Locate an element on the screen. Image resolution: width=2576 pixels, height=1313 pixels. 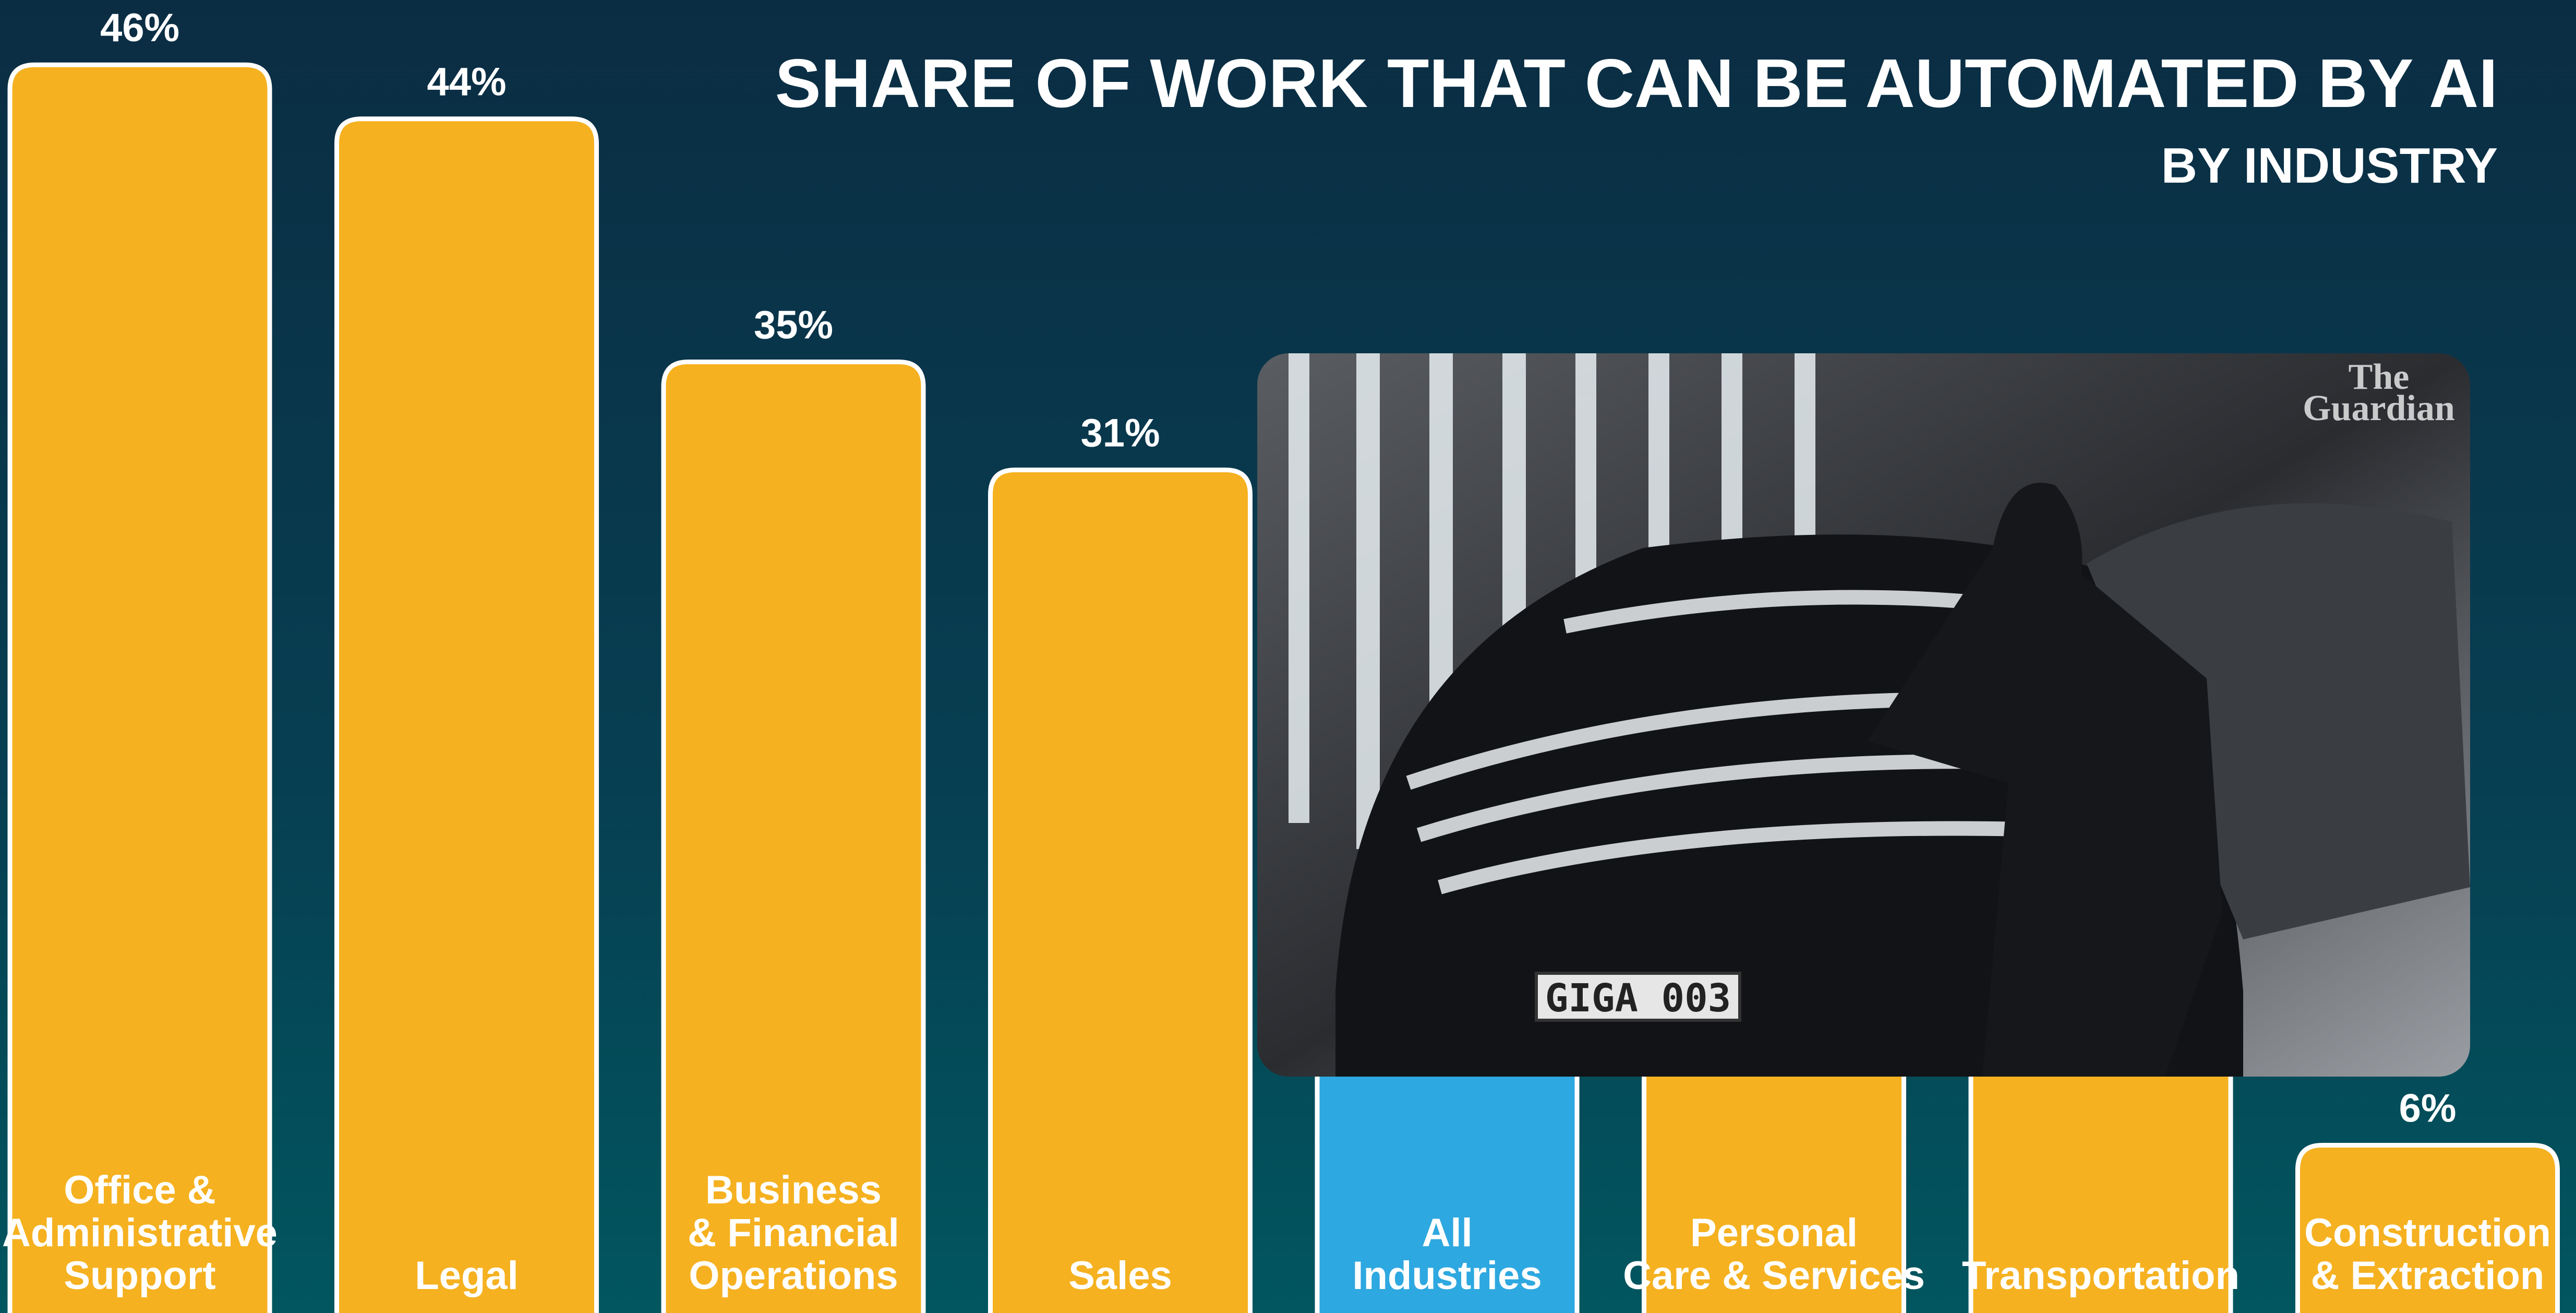
plate-text: GIGA 003 is located at coordinates (1638, 998).